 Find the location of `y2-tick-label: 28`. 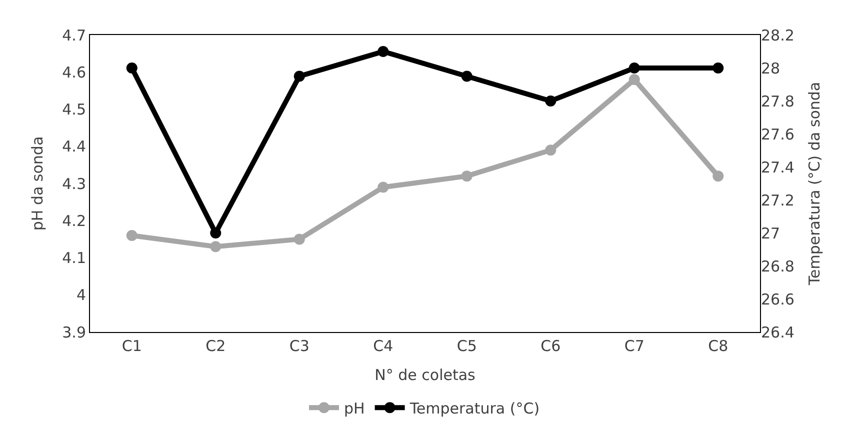

y2-tick-label: 28 is located at coordinates (770, 68).